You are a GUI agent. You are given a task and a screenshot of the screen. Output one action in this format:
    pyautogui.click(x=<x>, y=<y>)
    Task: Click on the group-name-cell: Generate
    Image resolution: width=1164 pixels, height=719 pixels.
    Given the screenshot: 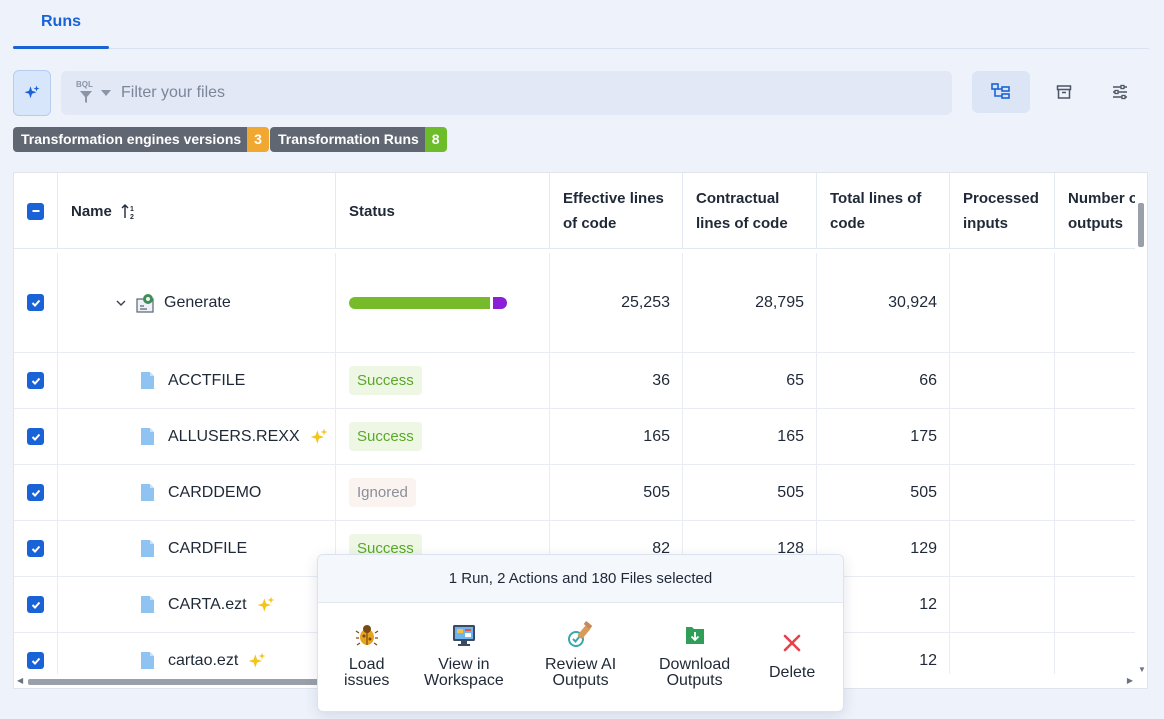 What is the action you would take?
    pyautogui.click(x=197, y=302)
    